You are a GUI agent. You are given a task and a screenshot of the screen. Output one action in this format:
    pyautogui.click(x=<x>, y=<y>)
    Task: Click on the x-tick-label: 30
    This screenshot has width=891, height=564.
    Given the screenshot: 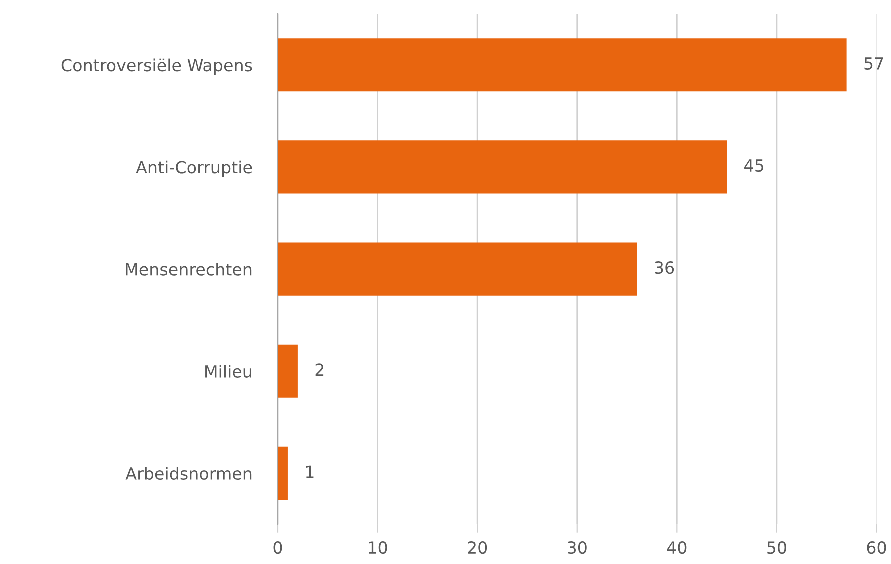 What is the action you would take?
    pyautogui.click(x=577, y=547)
    